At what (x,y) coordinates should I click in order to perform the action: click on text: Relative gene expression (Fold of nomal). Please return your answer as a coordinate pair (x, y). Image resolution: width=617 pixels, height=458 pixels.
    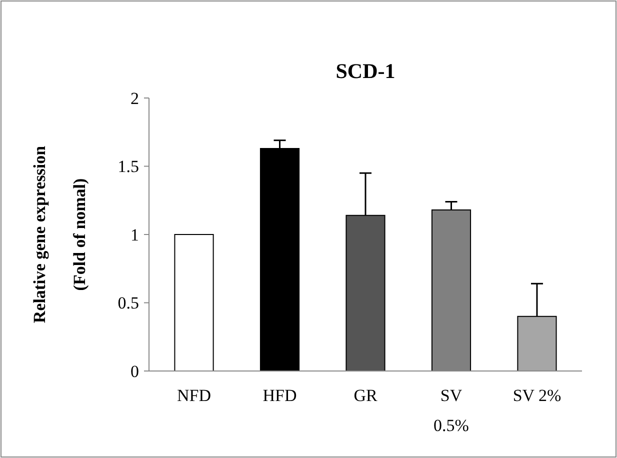
    Looking at the image, I should click on (59, 235).